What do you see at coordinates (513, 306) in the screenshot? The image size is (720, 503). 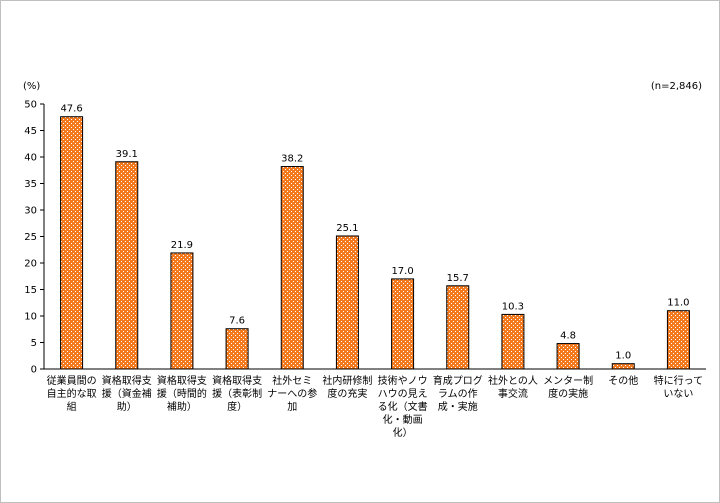 I see `data-label: 10.3` at bounding box center [513, 306].